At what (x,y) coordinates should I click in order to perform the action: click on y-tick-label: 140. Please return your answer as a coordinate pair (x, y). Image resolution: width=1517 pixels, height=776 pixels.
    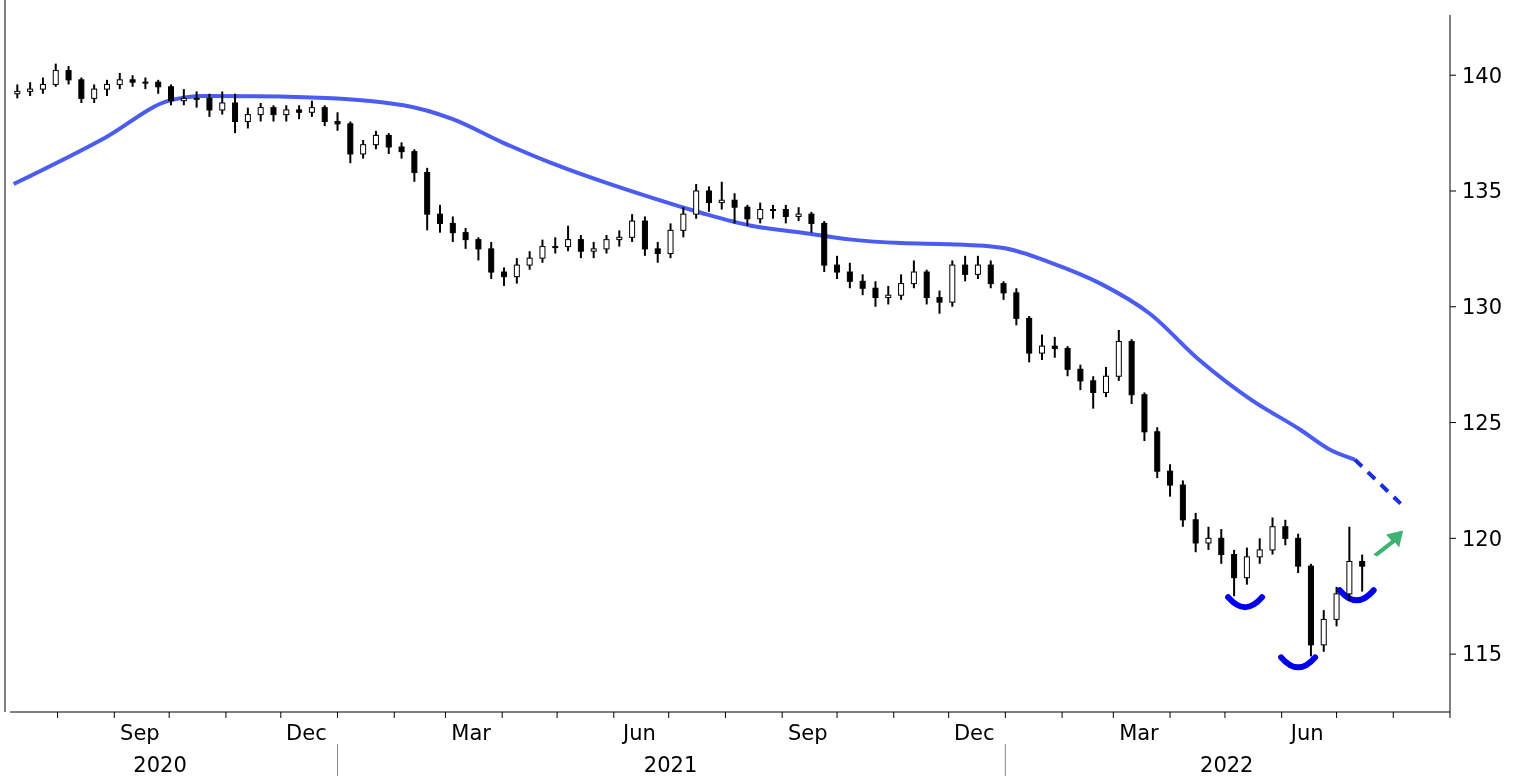
    Looking at the image, I should click on (1482, 75).